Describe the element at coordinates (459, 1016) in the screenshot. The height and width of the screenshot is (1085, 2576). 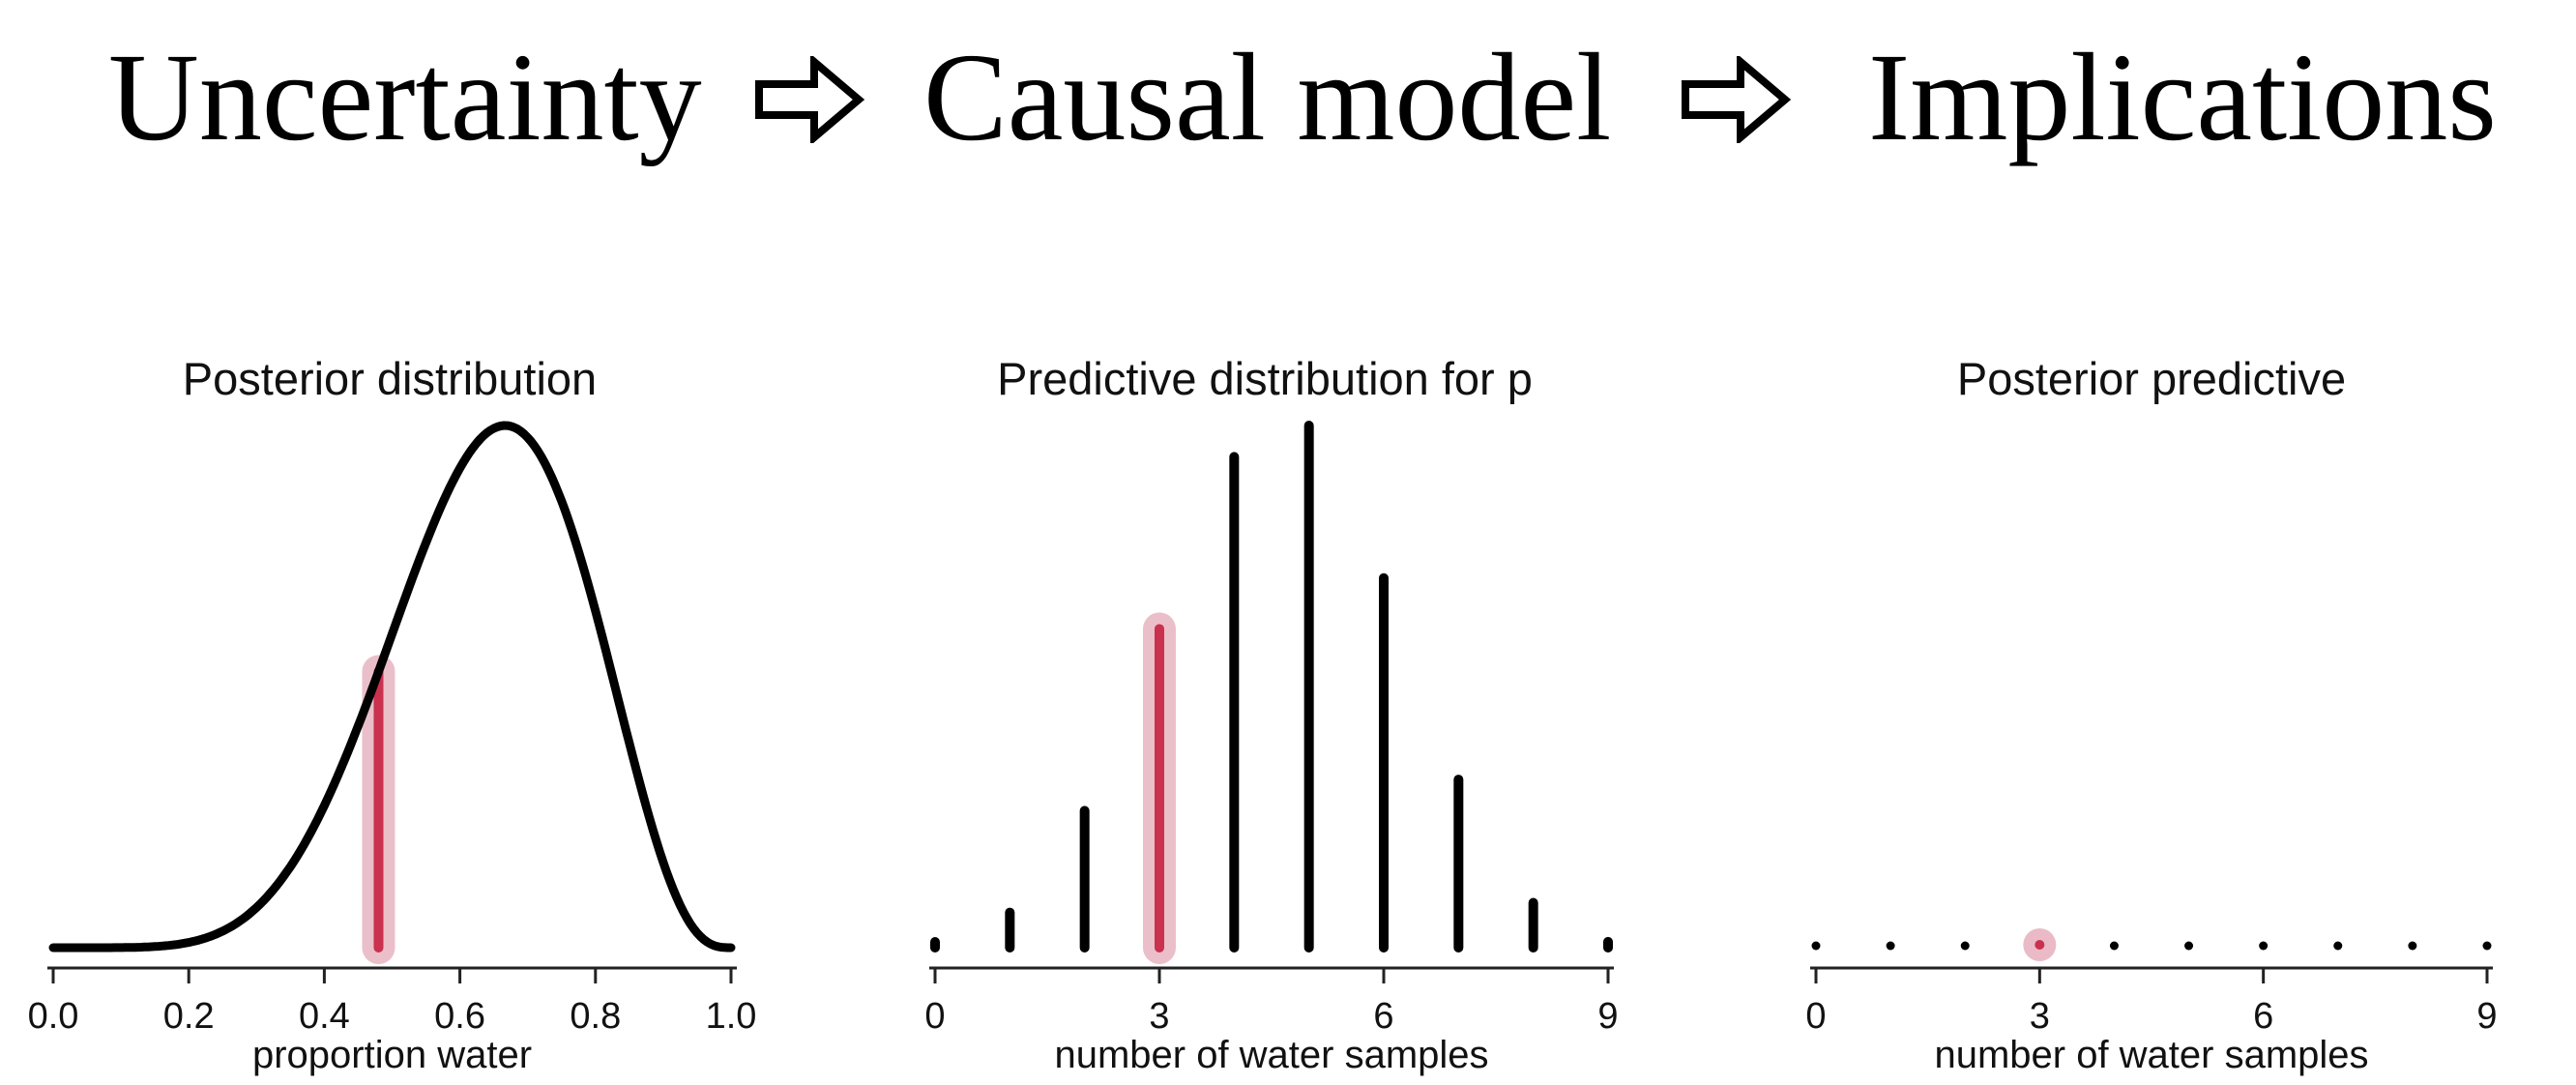
I see `x-tick-label: 0.6` at that location.